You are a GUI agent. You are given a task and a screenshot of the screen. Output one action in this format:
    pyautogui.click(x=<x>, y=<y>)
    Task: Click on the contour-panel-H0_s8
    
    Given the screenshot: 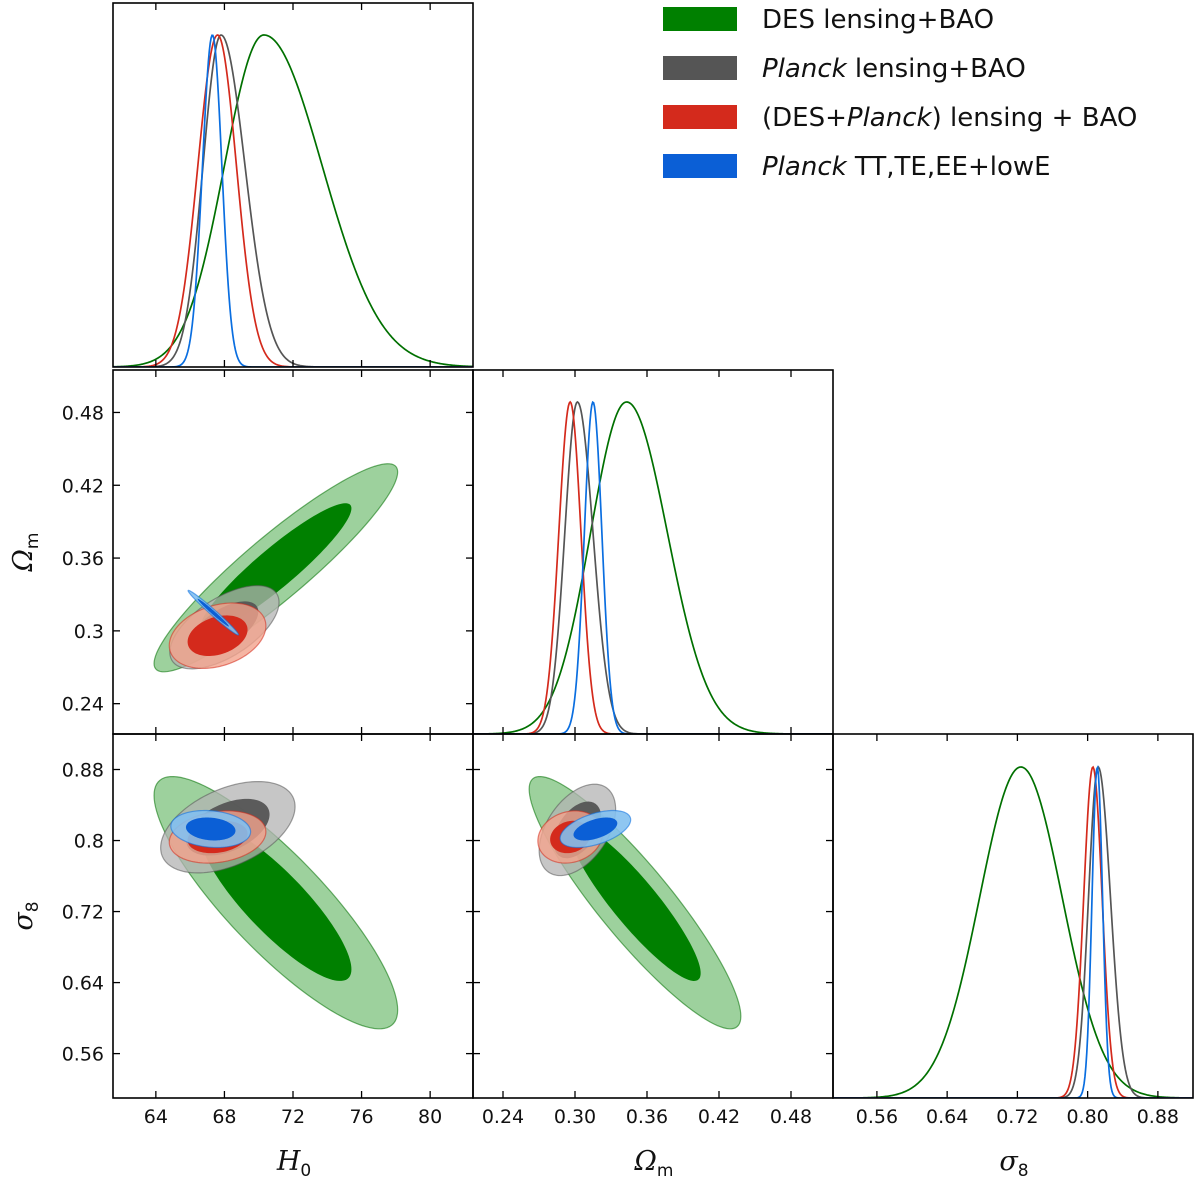 What is the action you would take?
    pyautogui.click(x=276, y=902)
    